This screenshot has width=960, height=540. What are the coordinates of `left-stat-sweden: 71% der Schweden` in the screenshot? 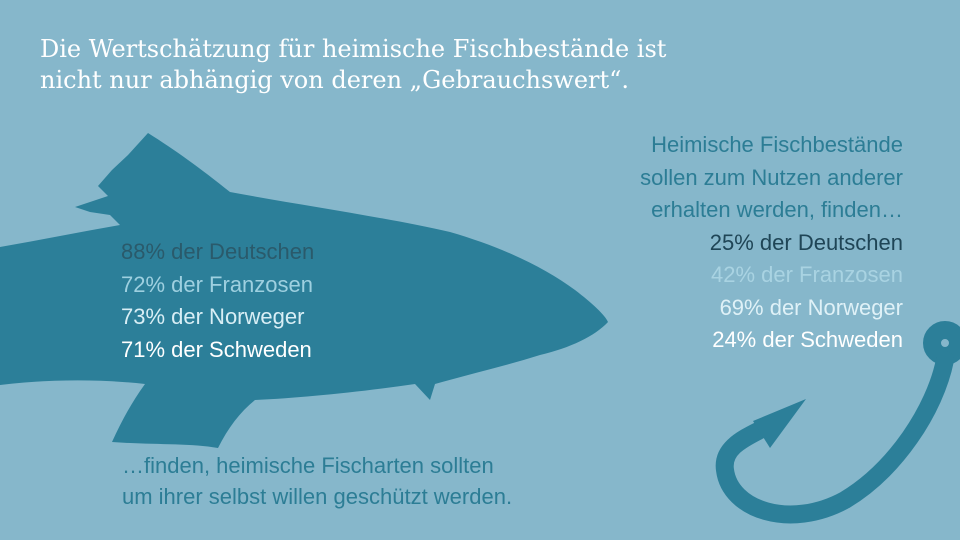 It's located at (216, 349).